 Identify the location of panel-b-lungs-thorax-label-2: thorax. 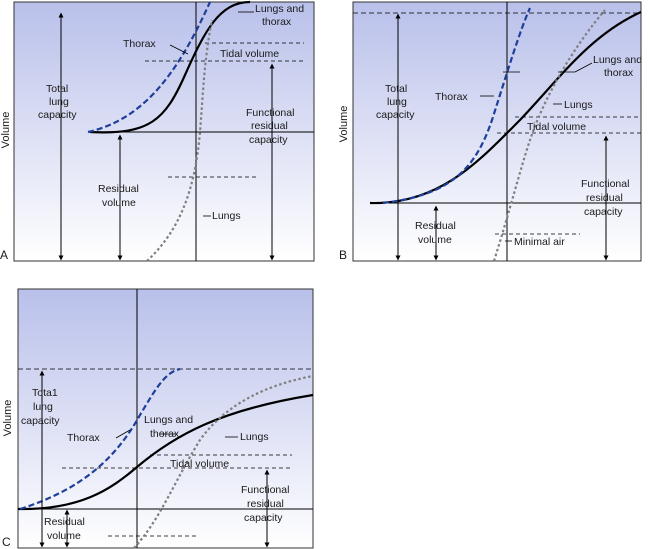
(619, 73).